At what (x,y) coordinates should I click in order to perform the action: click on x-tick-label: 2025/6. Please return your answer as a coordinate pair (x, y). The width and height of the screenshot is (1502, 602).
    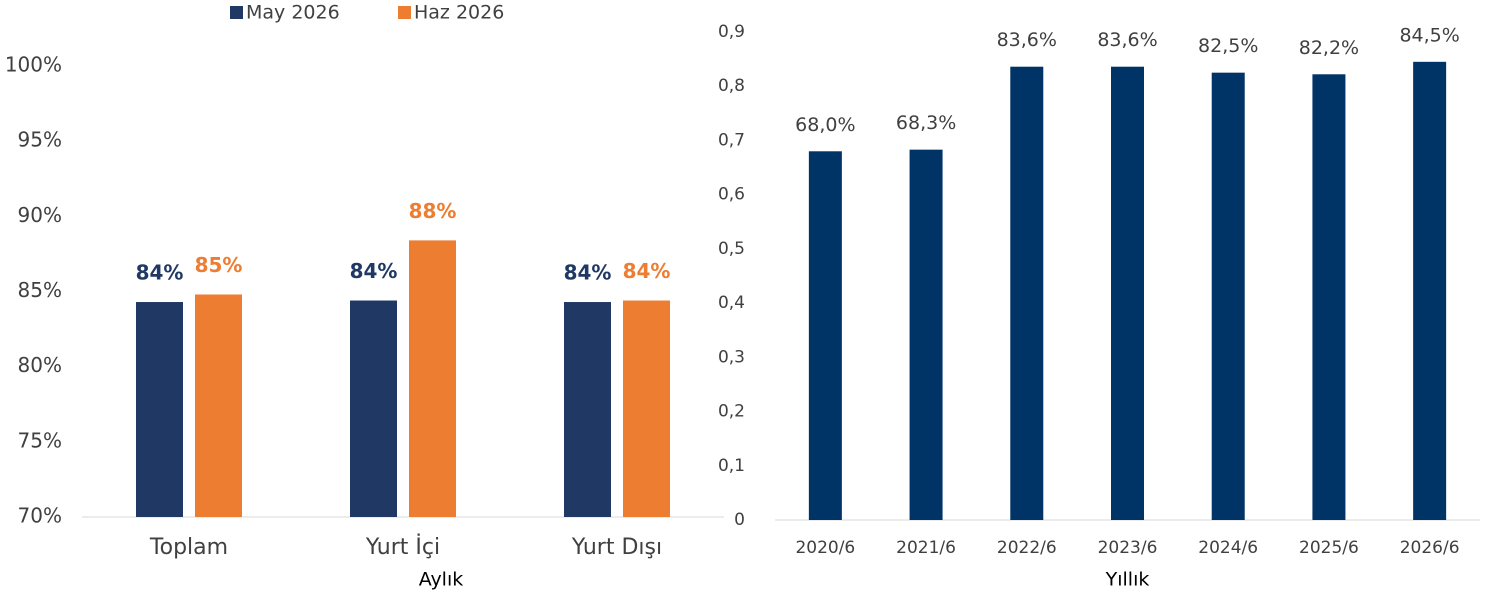
    Looking at the image, I should click on (1329, 548).